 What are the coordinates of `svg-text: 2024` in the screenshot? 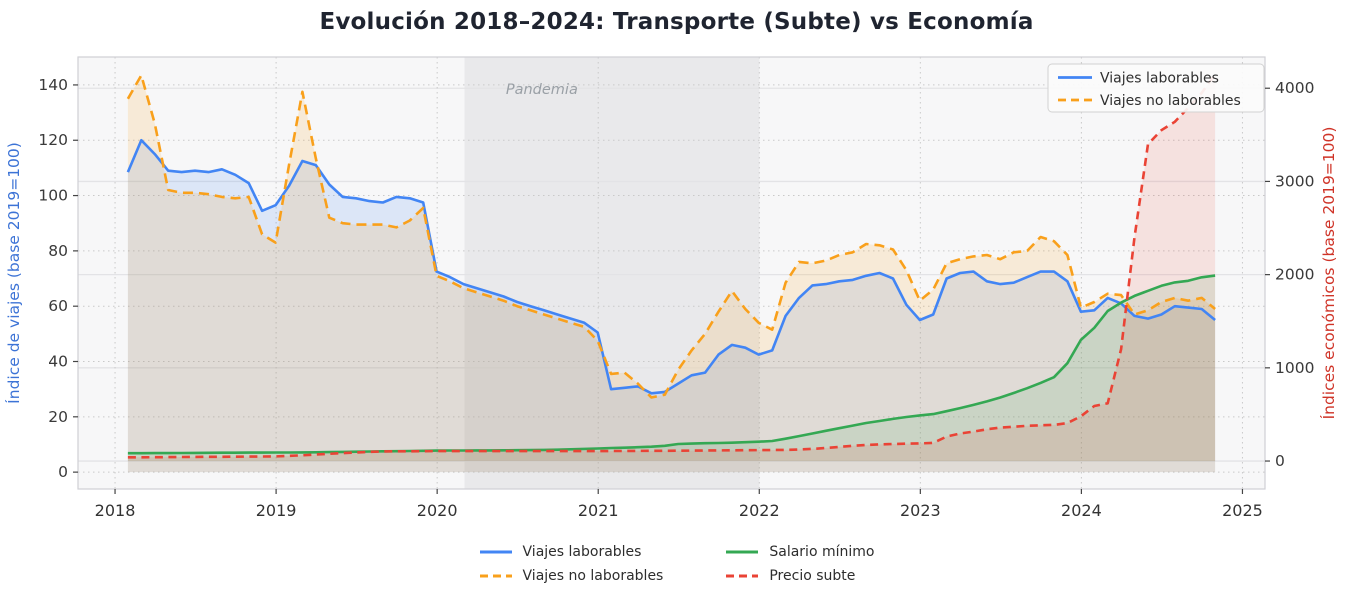 It's located at (1081, 510).